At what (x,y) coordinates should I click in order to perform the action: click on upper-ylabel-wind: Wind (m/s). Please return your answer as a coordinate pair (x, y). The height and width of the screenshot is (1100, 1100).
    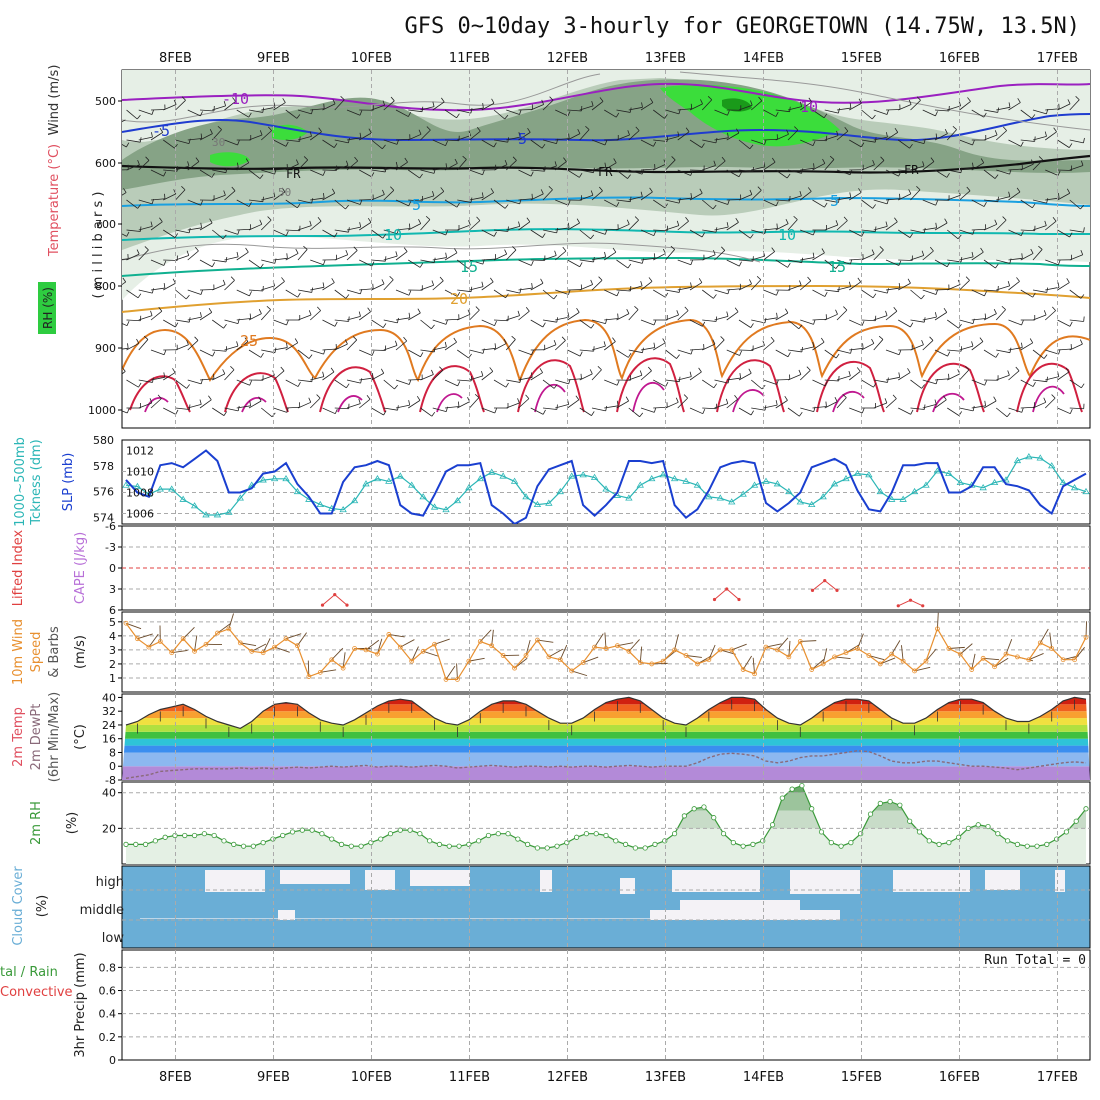
    Looking at the image, I should click on (54, 100).